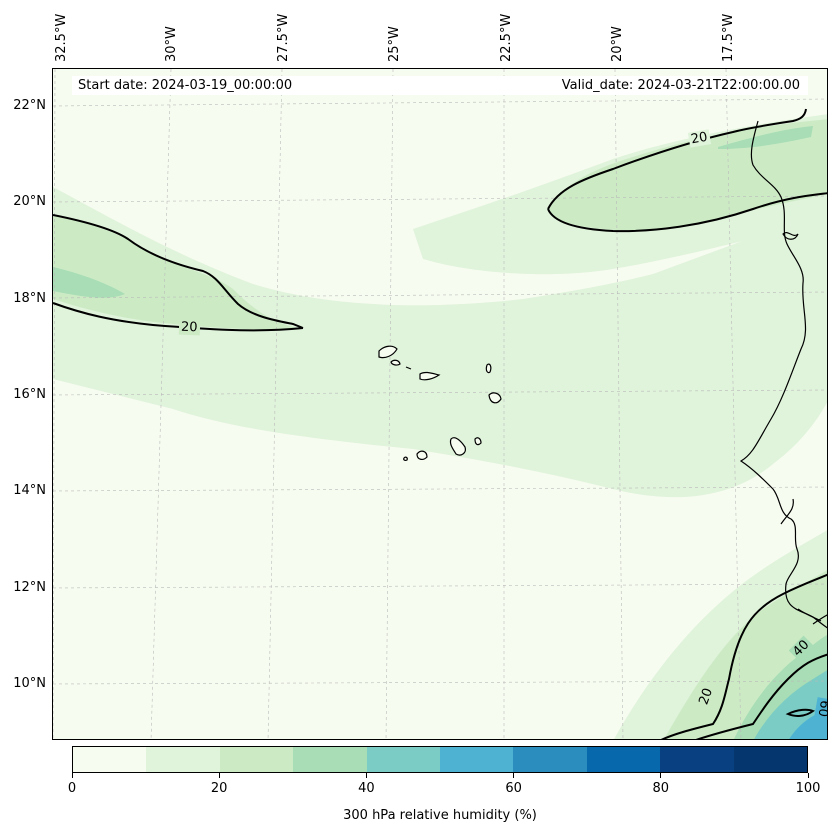  Describe the element at coordinates (765, 137) in the screenshot. I see `rh-30-40-north-patch` at that location.